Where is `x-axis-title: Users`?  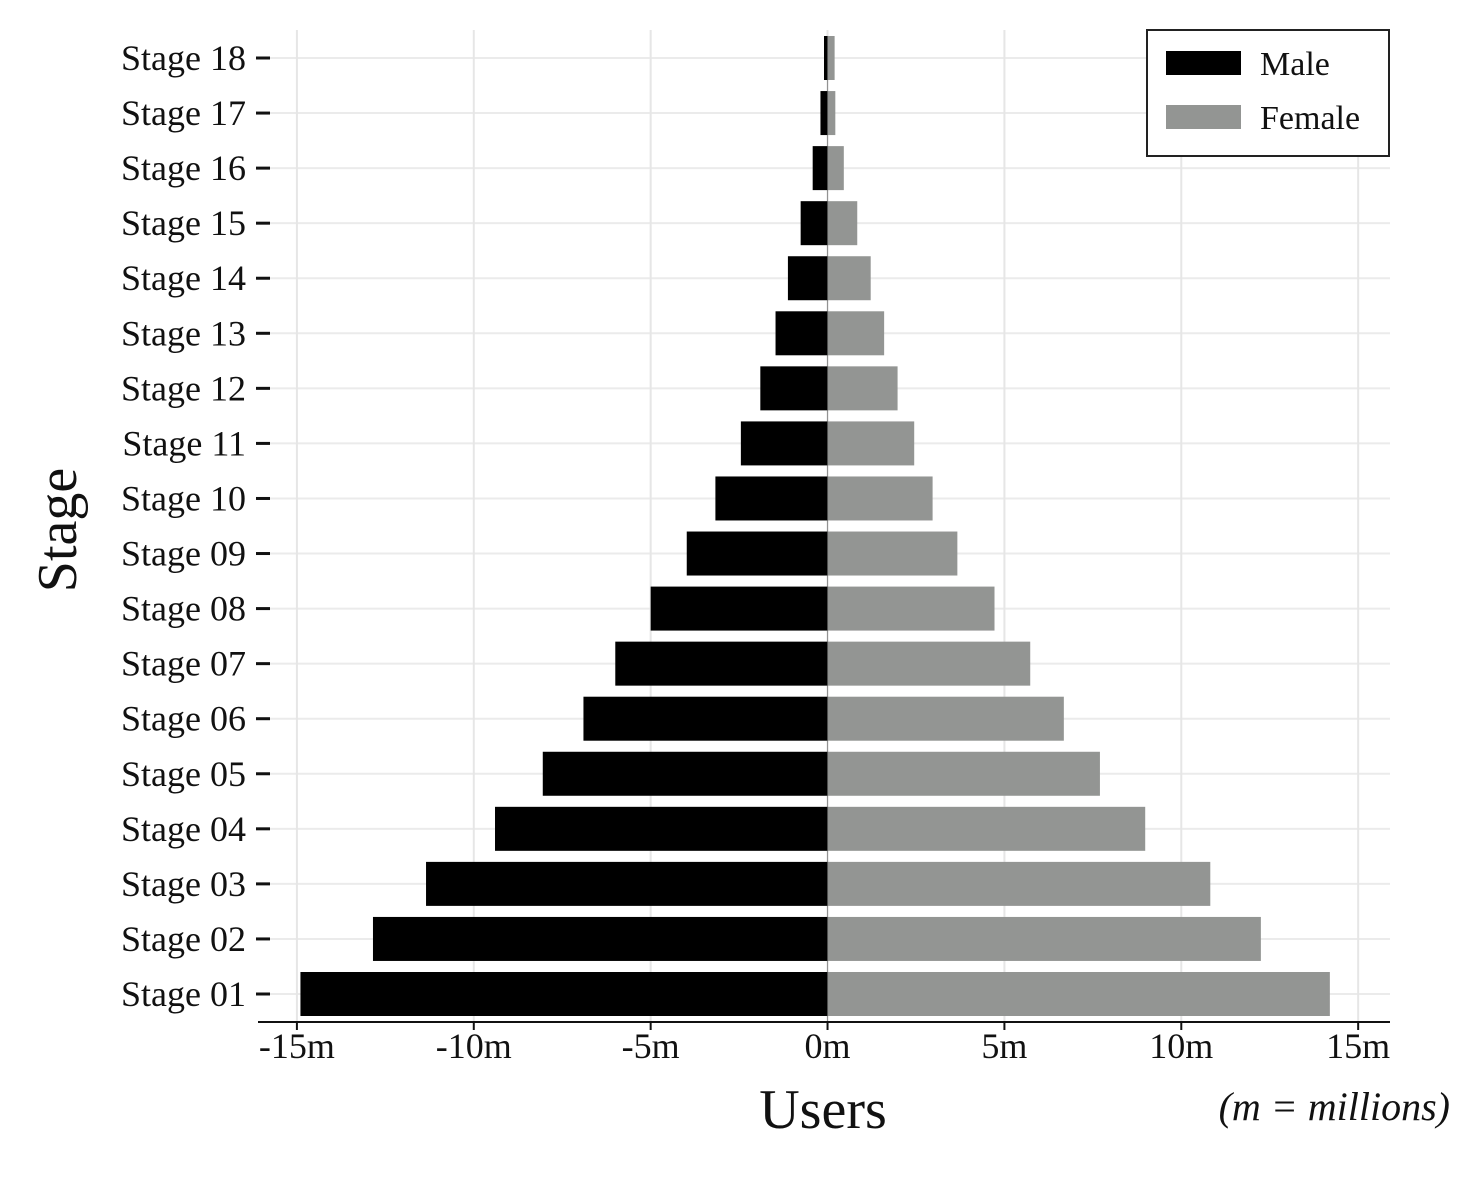
x-axis-title: Users is located at coordinates (823, 1110).